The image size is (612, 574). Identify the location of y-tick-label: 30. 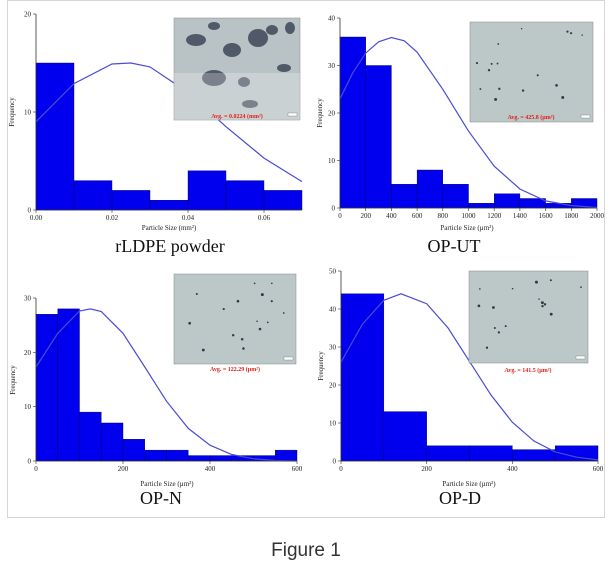
(28, 299).